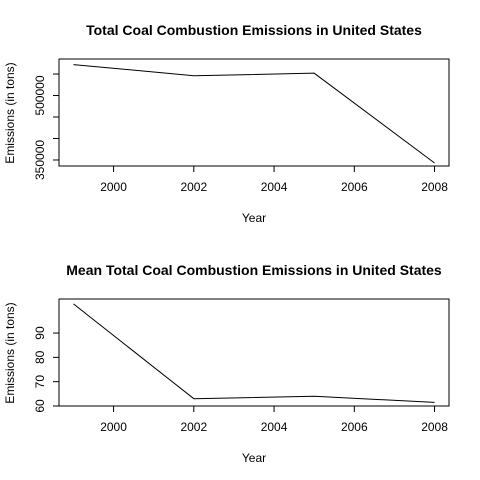  What do you see at coordinates (40, 406) in the screenshot?
I see `y-tick-label: 60` at bounding box center [40, 406].